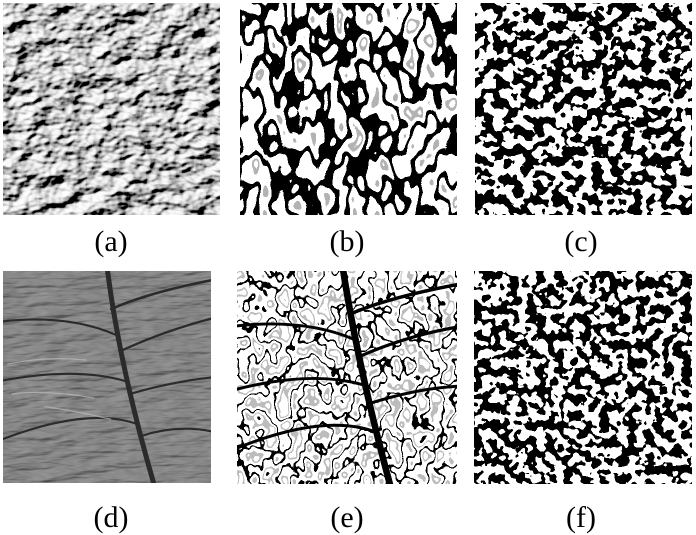 This screenshot has width=696, height=535. What do you see at coordinates (581, 241) in the screenshot?
I see `caption-c: (c)` at bounding box center [581, 241].